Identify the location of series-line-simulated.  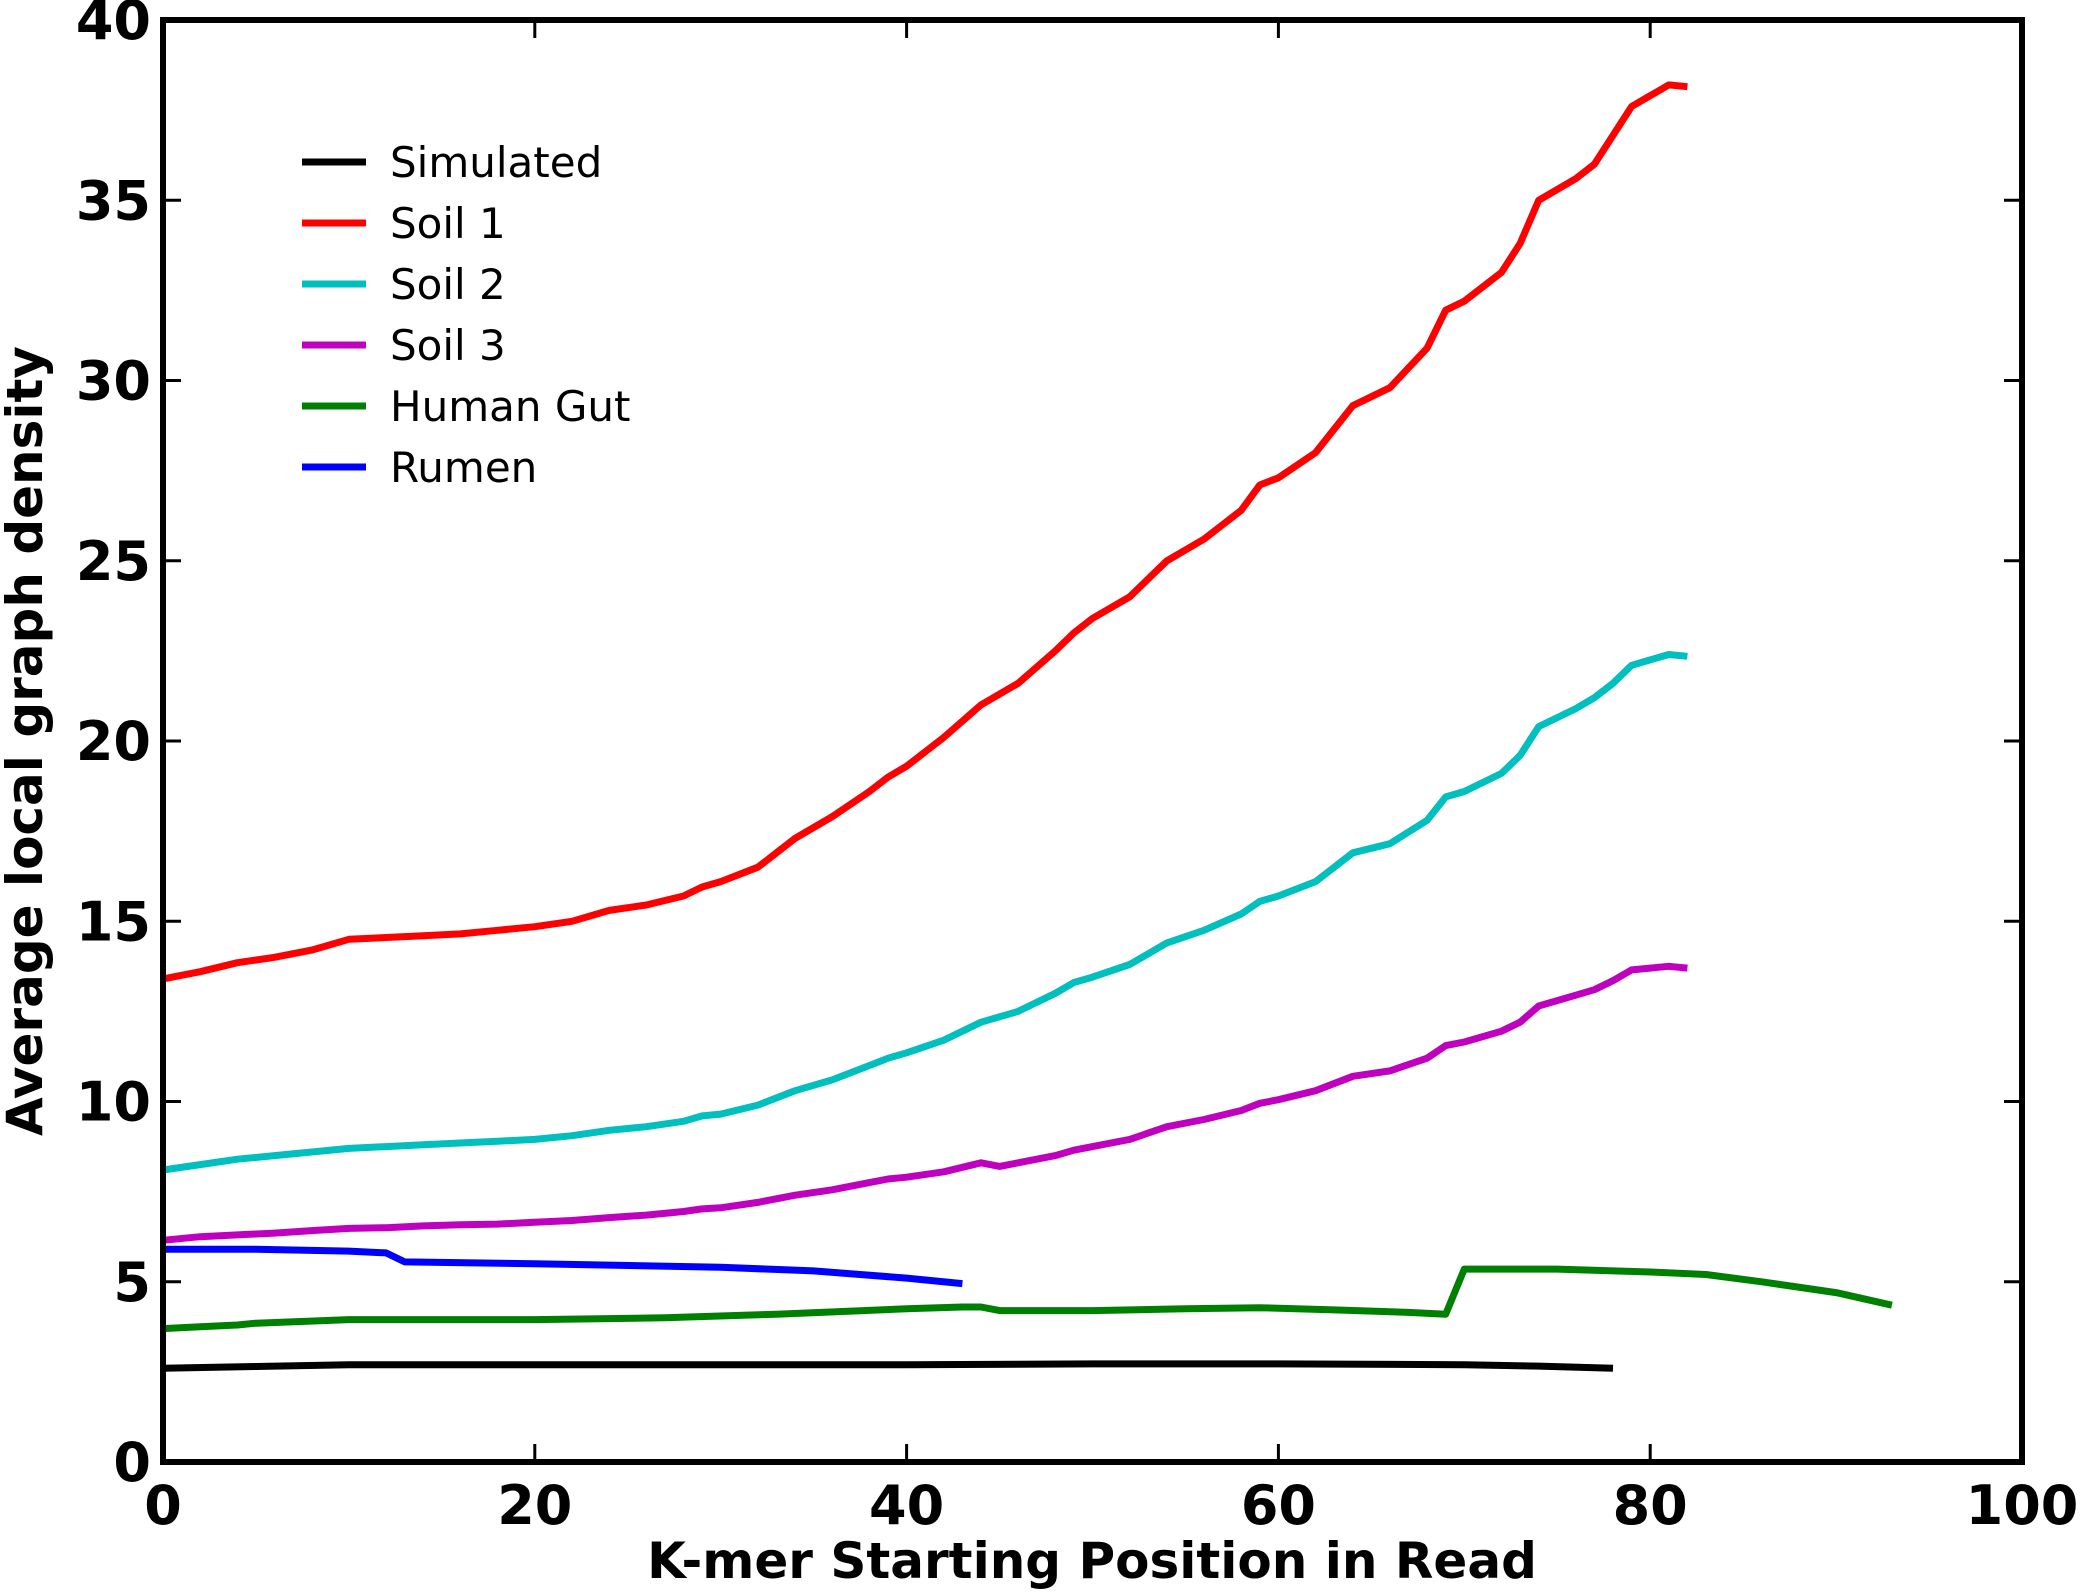
(888, 1366).